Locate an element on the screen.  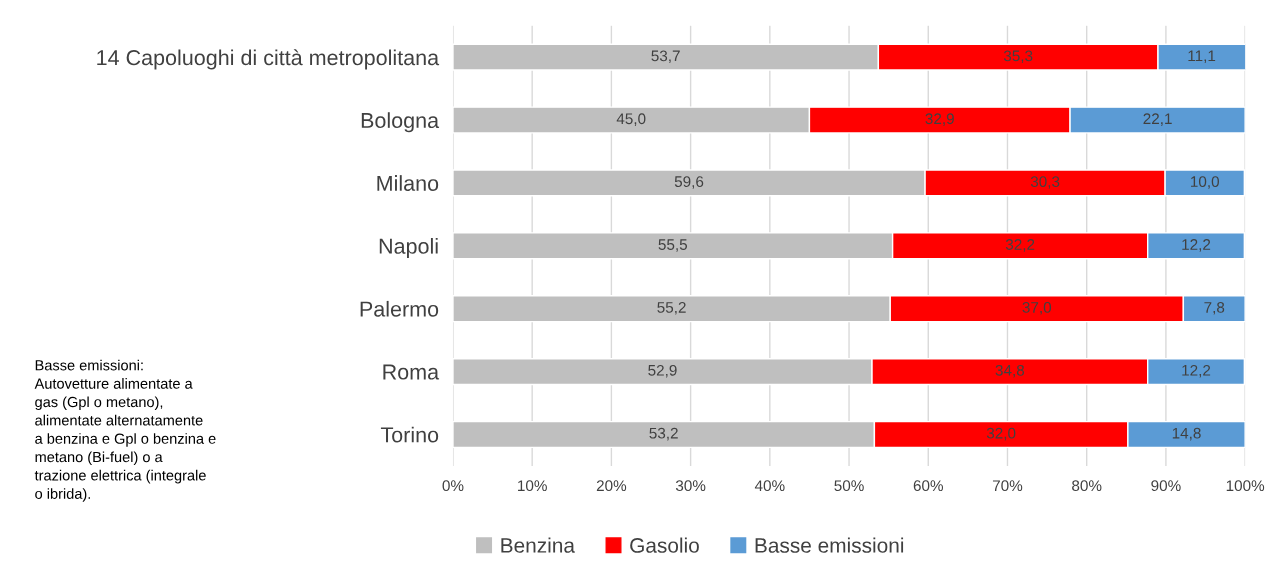
x-tick-label: 20% is located at coordinates (611, 486).